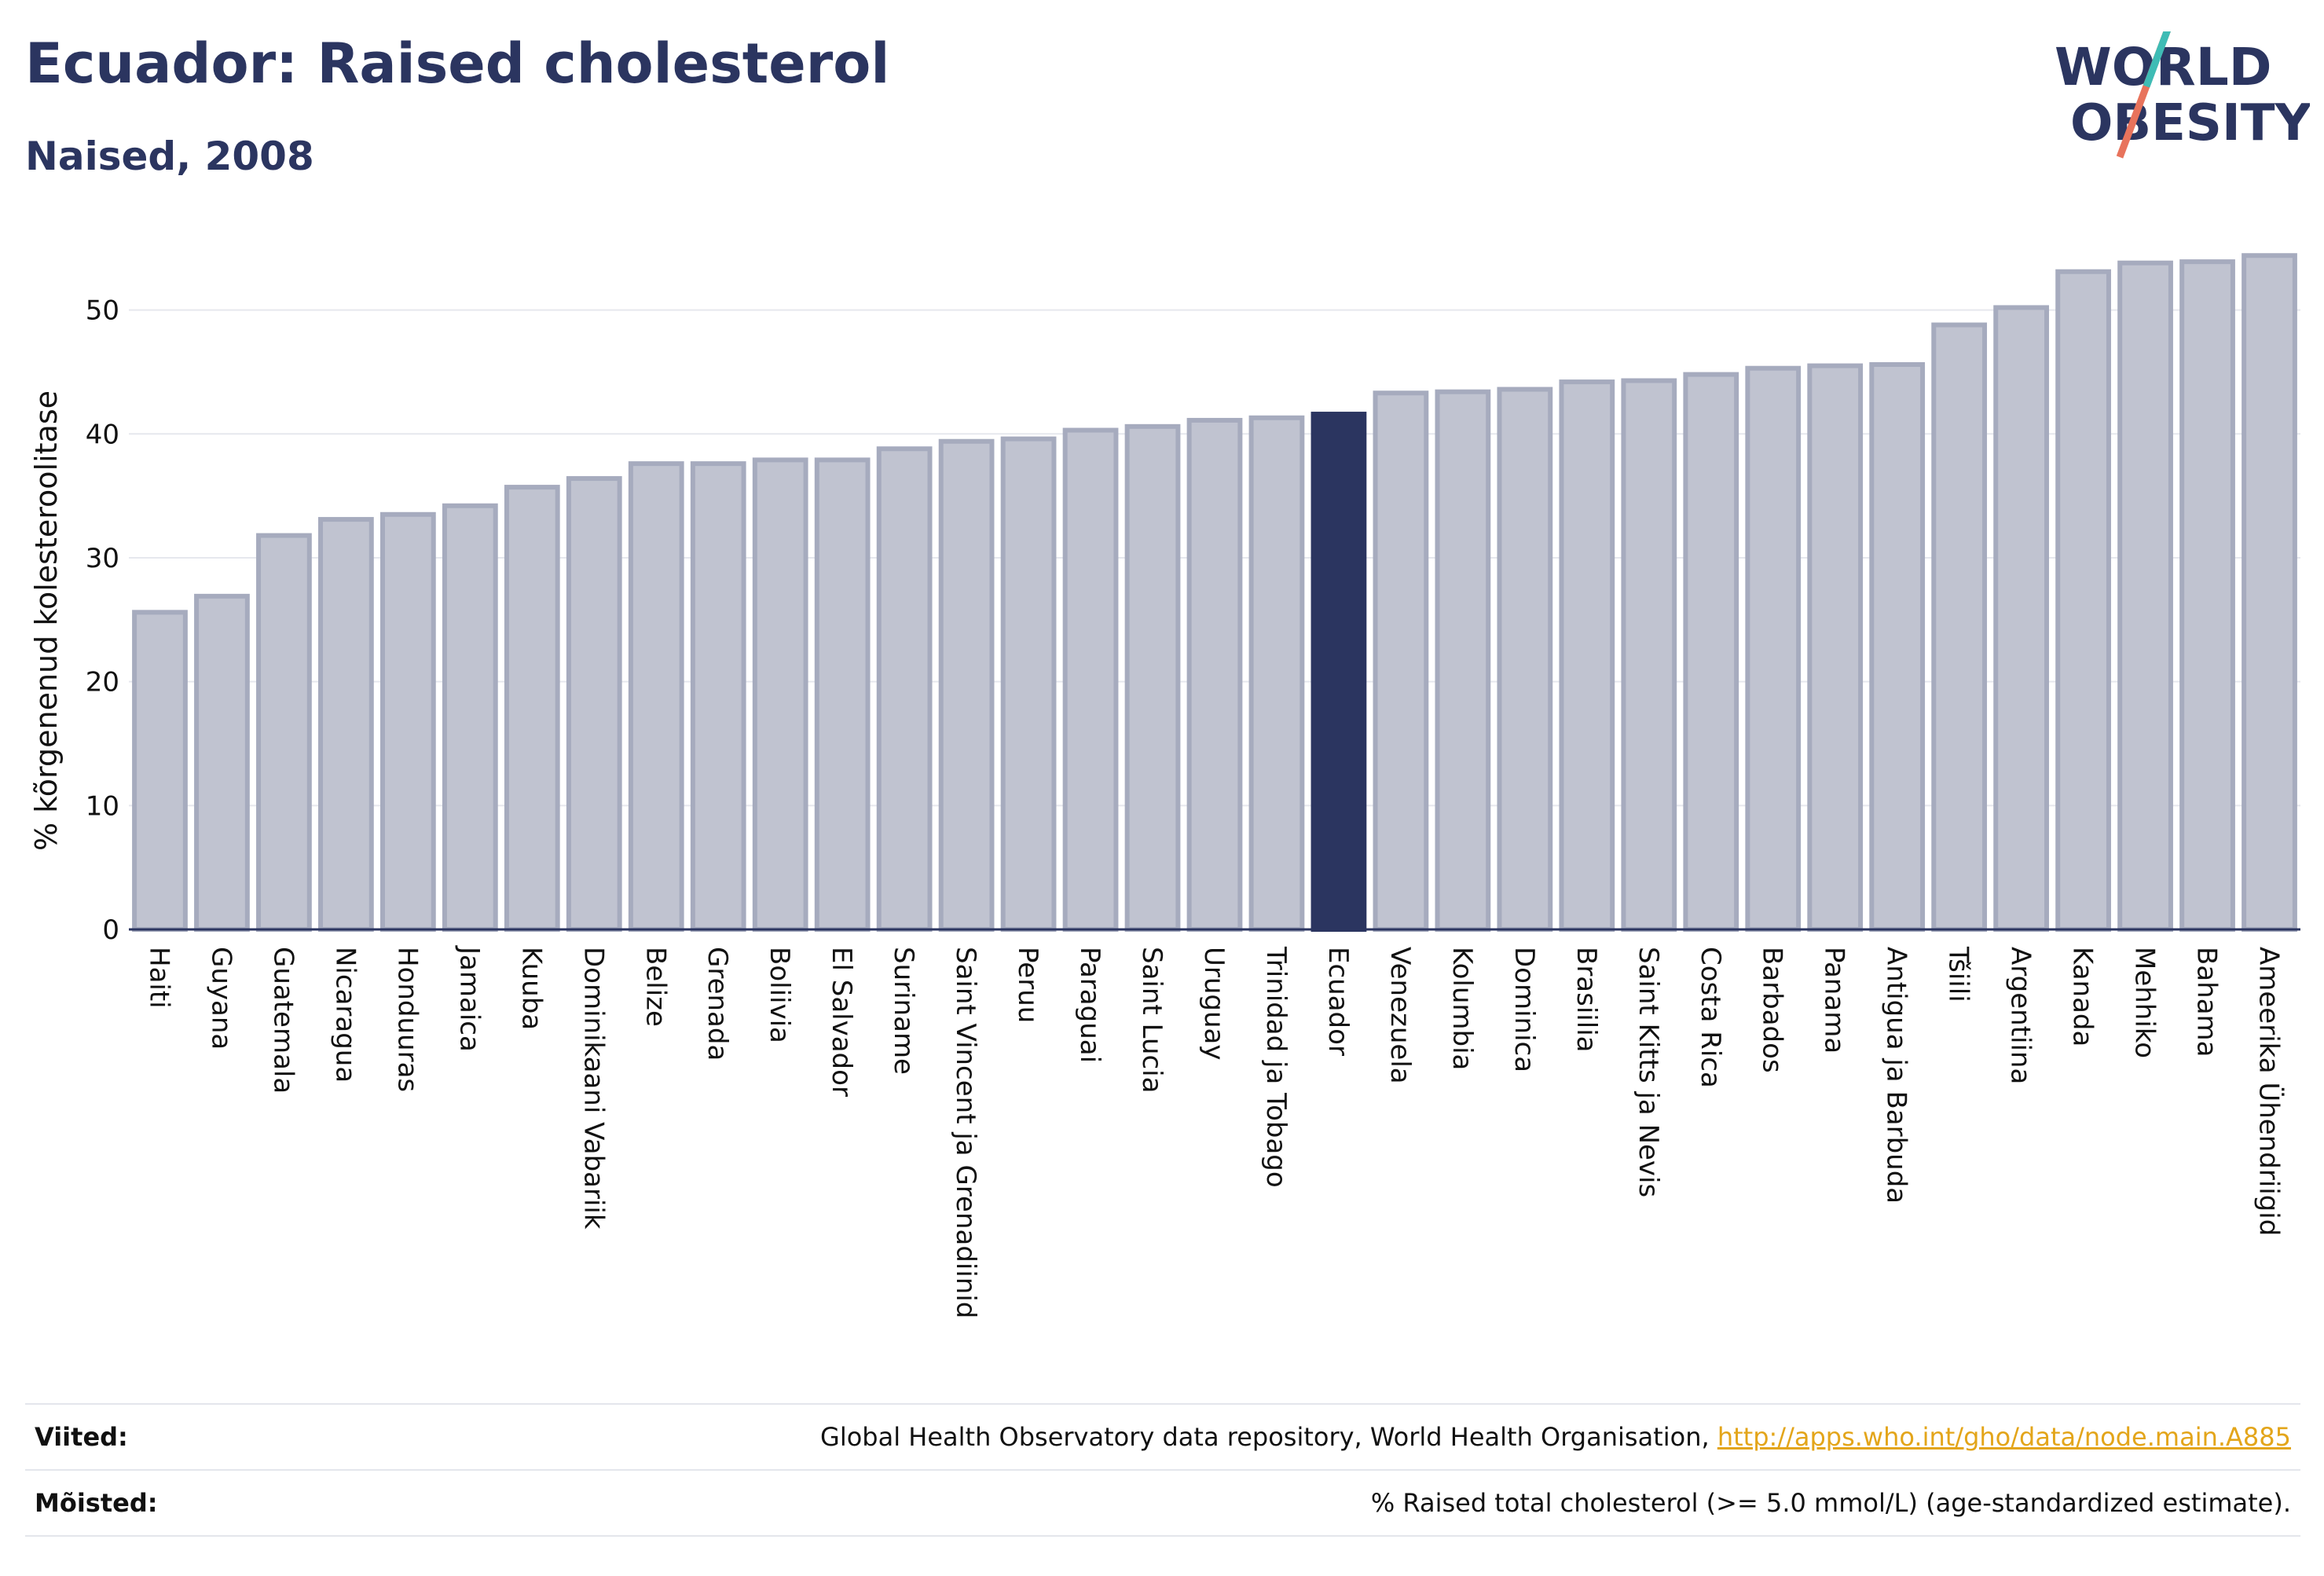 This screenshot has width=2324, height=1576. I want to click on x-tick-label: Tšiili, so click(1958, 974).